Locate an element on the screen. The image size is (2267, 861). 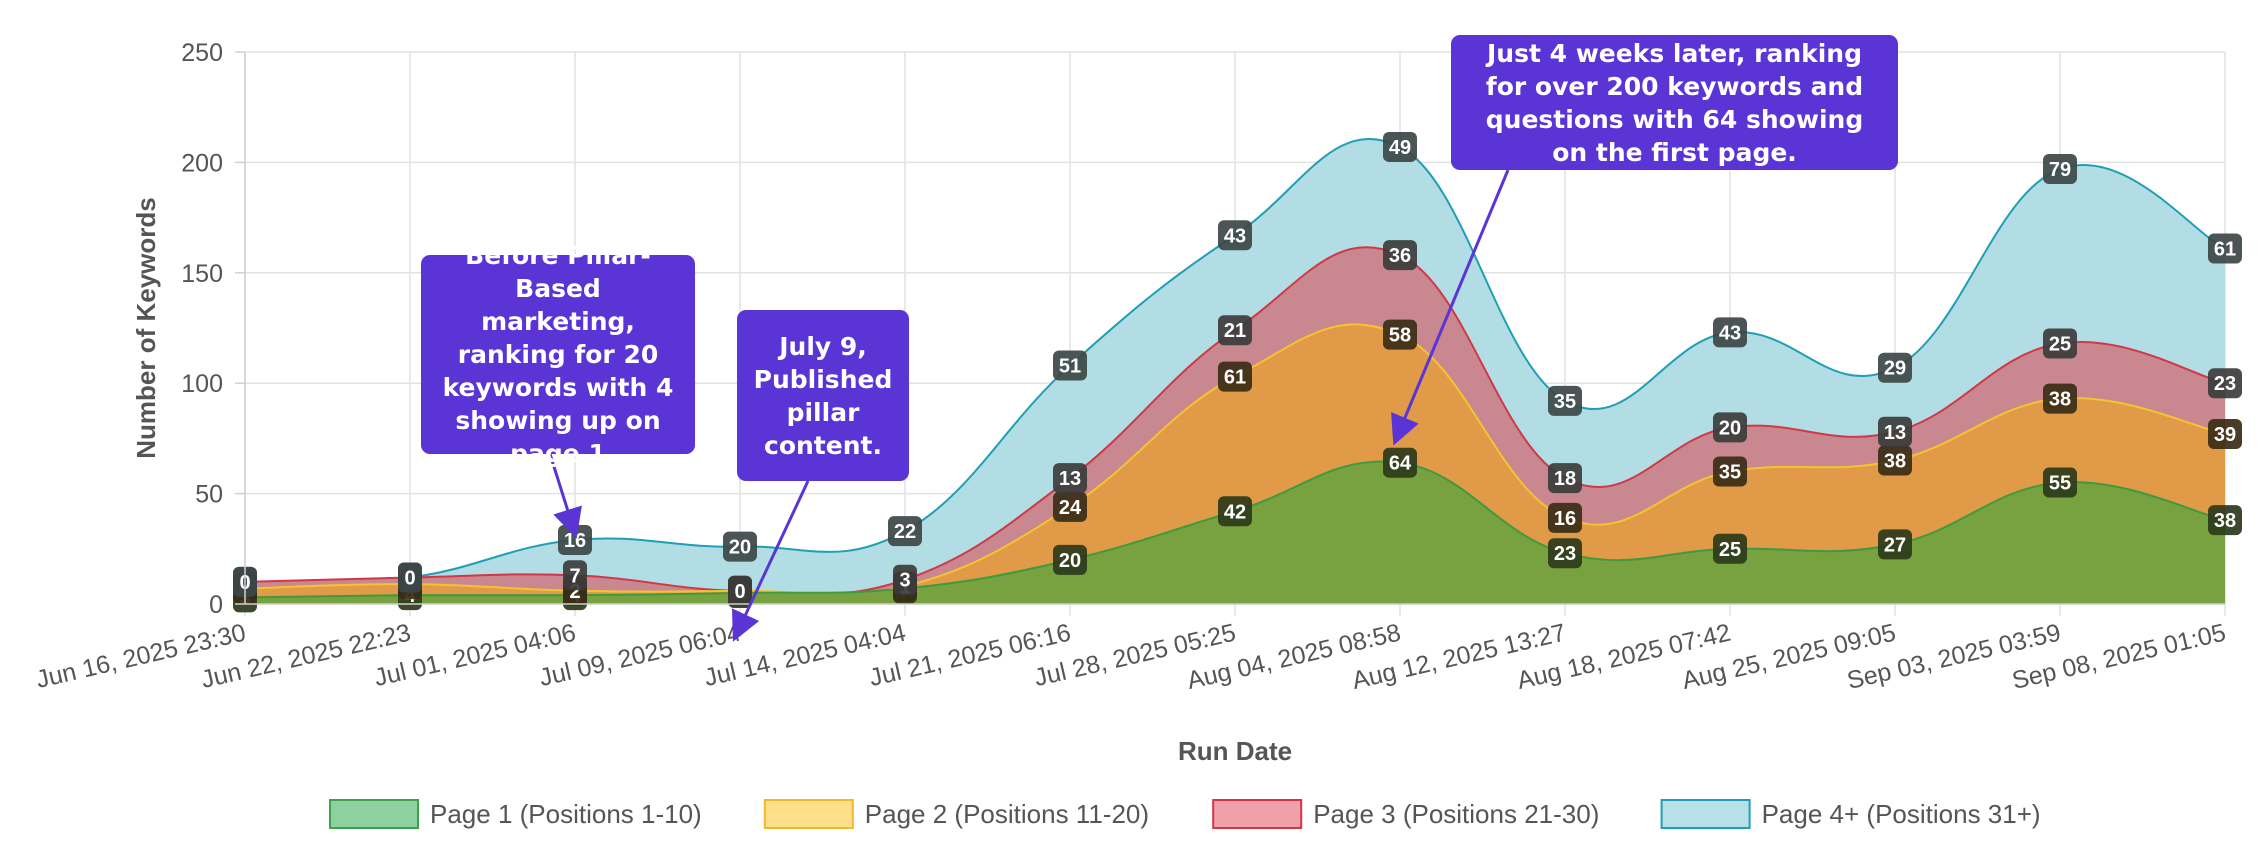
y-tick-label: 200 is located at coordinates (202, 163).